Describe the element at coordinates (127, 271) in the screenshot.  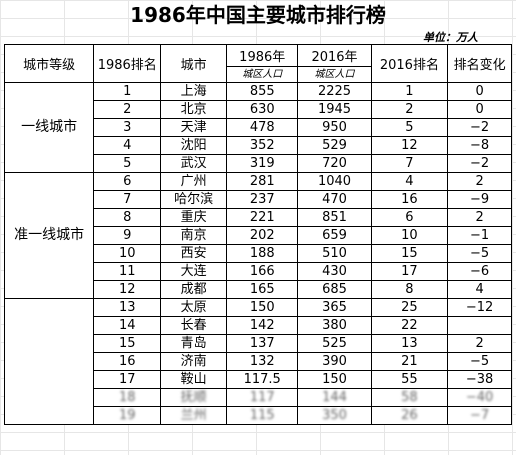
I see `rank-1986-cell: 11` at that location.